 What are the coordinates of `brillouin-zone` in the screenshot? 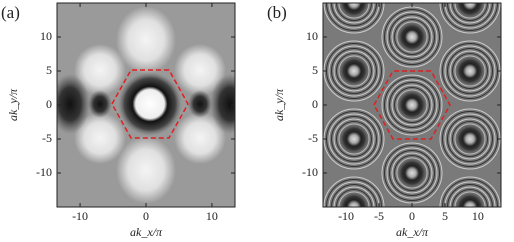 It's located at (412, 105).